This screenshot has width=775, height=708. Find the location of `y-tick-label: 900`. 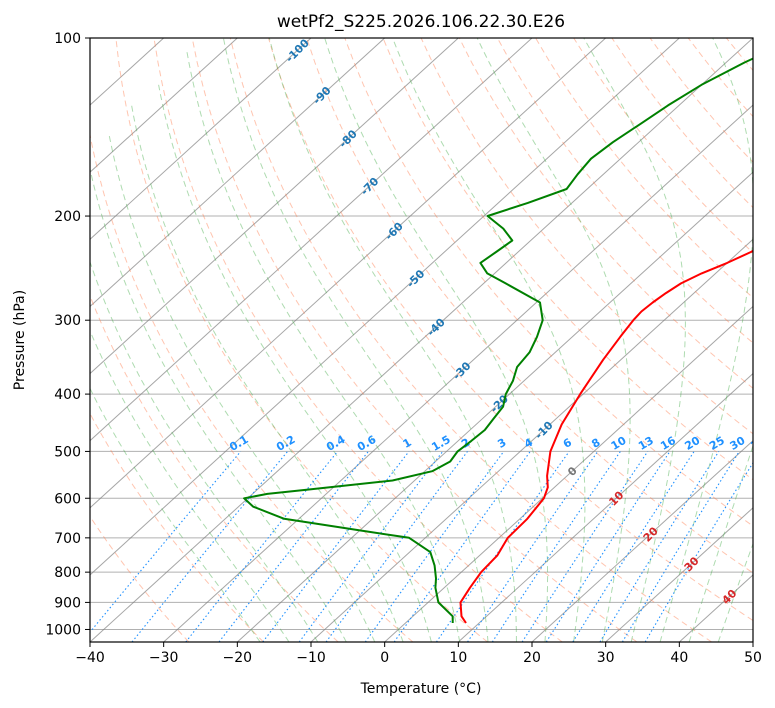

y-tick-label: 900 is located at coordinates (67, 603).